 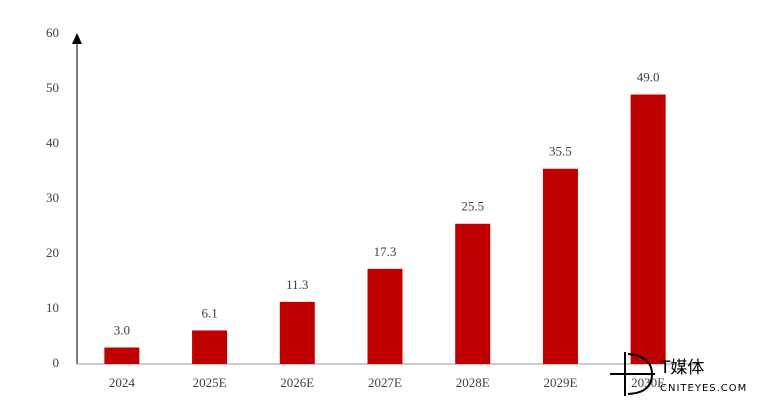 What do you see at coordinates (52, 32) in the screenshot?
I see `y-tick-label: 60` at bounding box center [52, 32].